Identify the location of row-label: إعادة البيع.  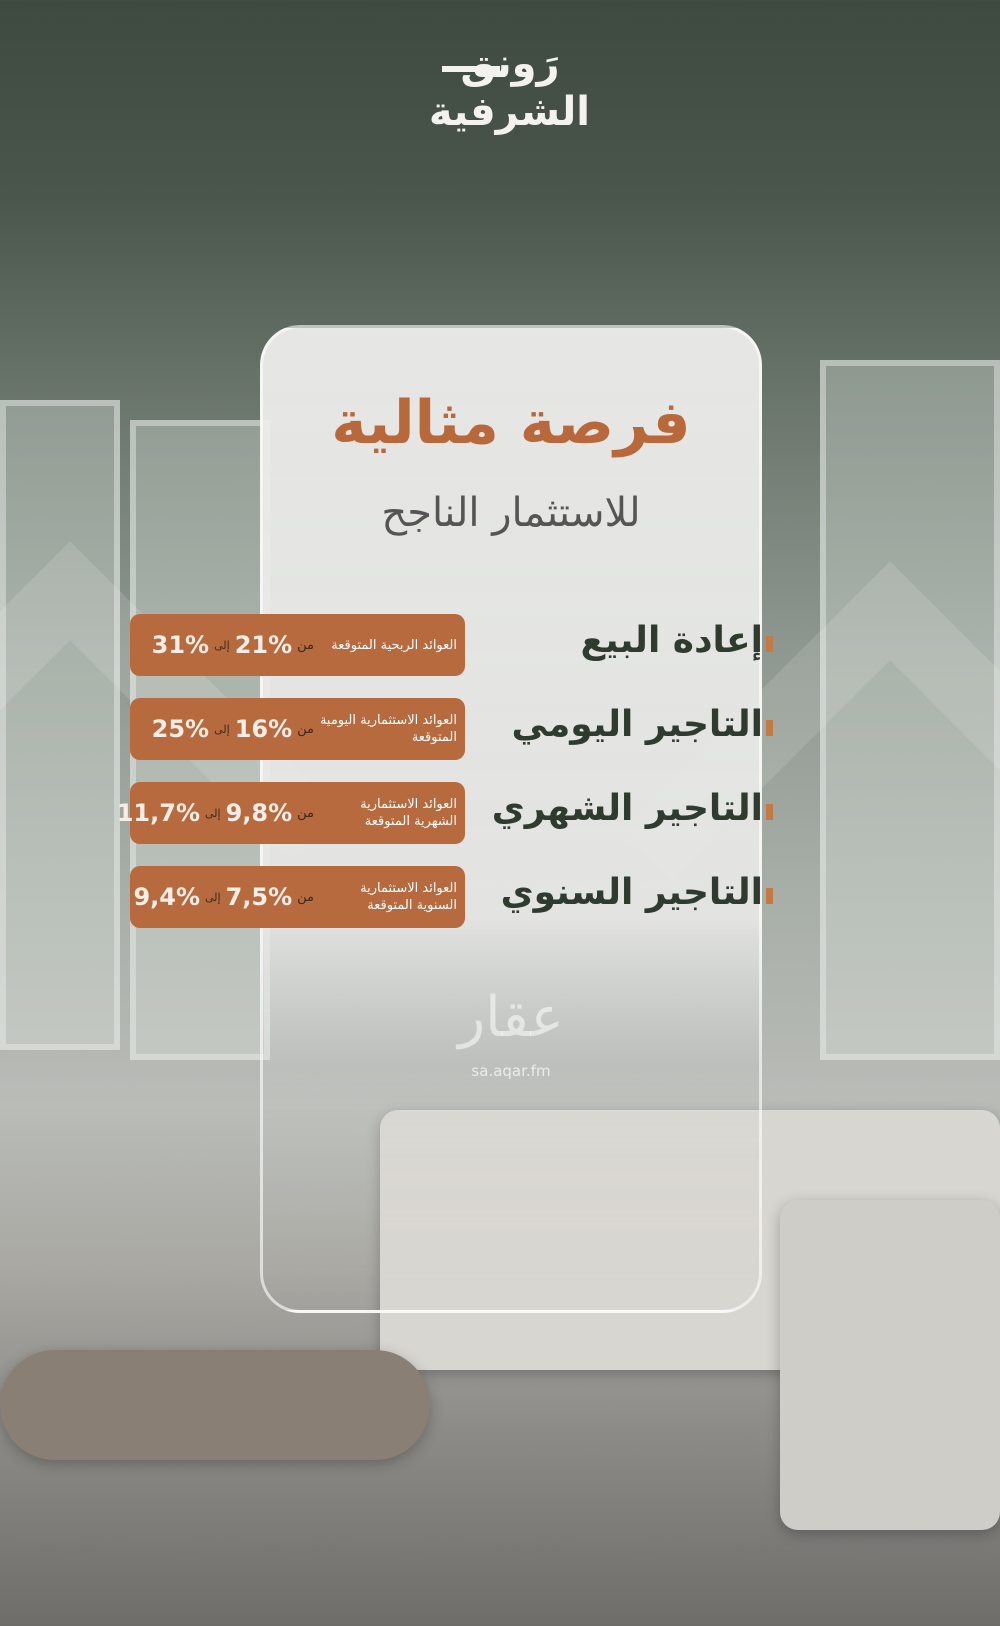
(671, 640).